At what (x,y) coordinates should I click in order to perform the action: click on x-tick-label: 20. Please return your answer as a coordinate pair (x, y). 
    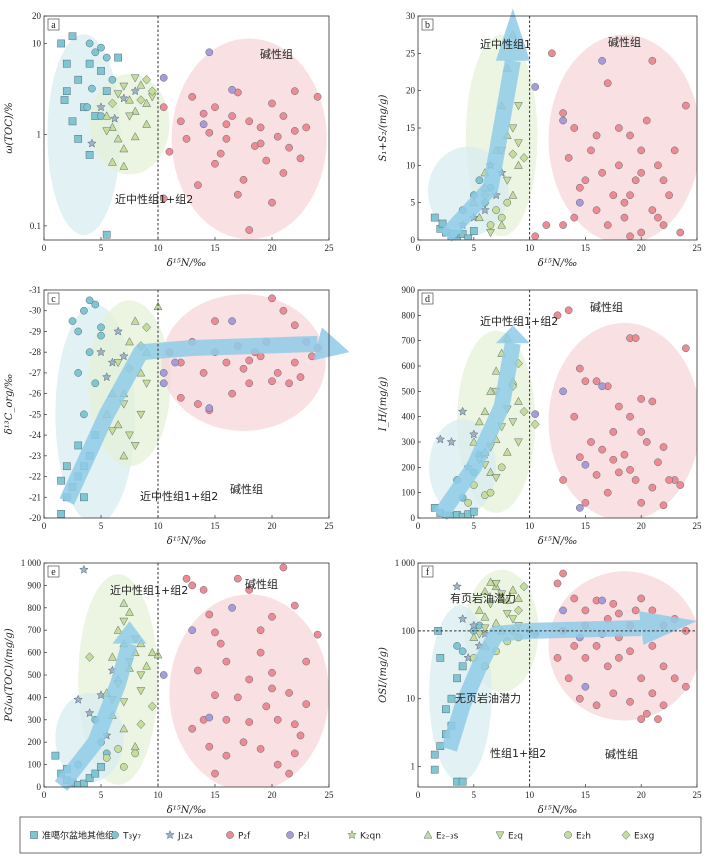
    Looking at the image, I should click on (273, 526).